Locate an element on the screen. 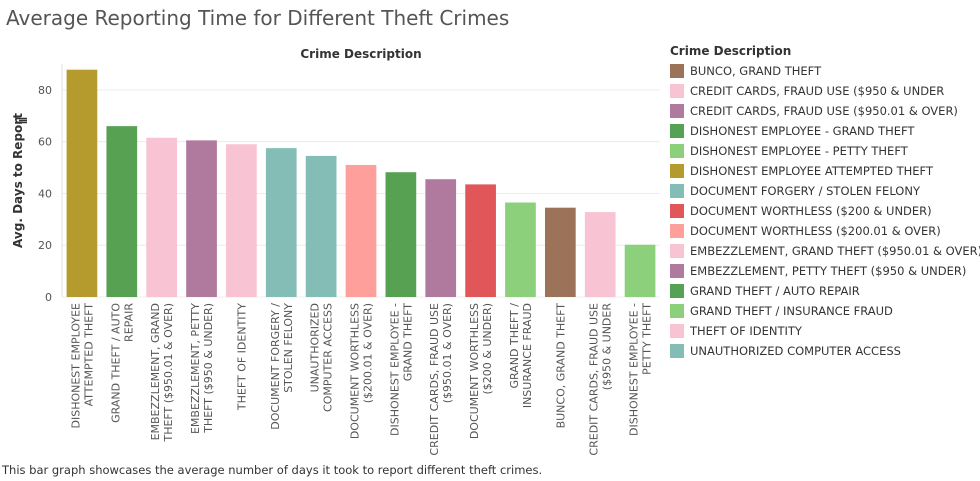  legend-label: CREDIT CARDS, FRAUD USE ($950.01 & OVER) is located at coordinates (824, 111).